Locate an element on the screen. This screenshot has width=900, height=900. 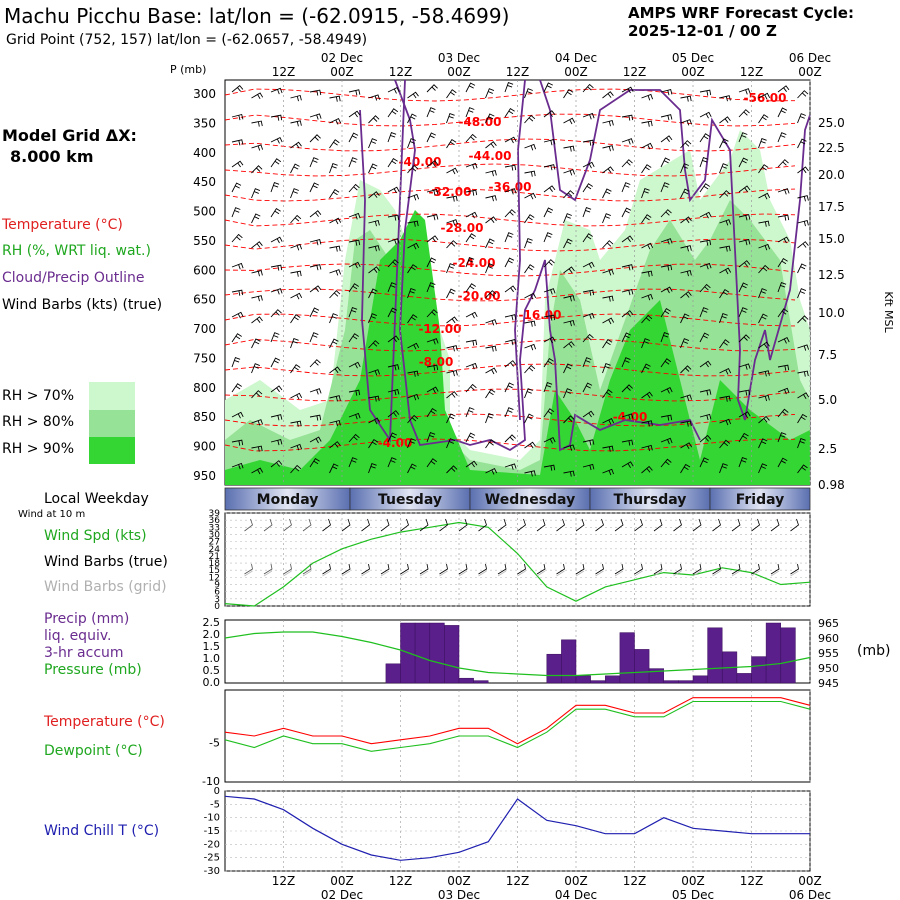
windchill-y-tick: -10 is located at coordinates (212, 818).